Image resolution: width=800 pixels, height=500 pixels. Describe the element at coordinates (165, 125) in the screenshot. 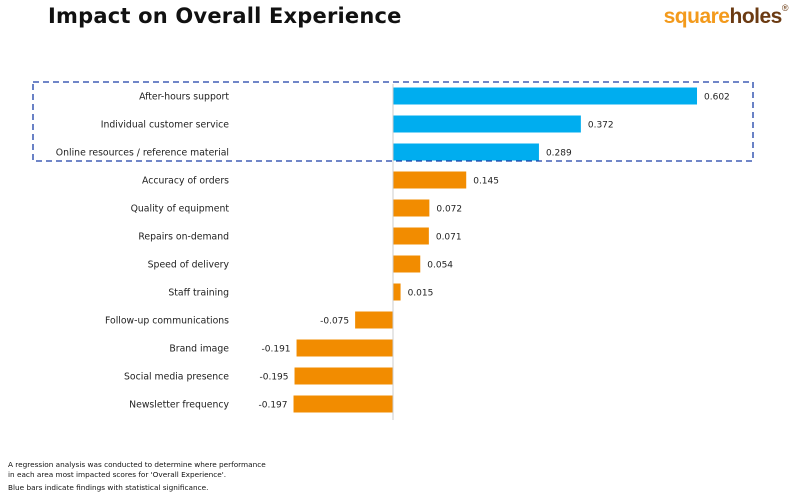

I see `category-label: Individual customer service` at that location.